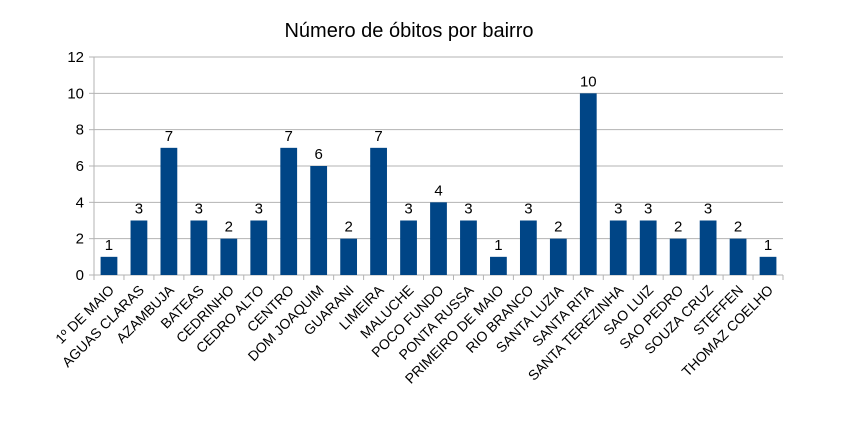  What do you see at coordinates (80, 202) in the screenshot?
I see `y-tick-label: 4` at bounding box center [80, 202].